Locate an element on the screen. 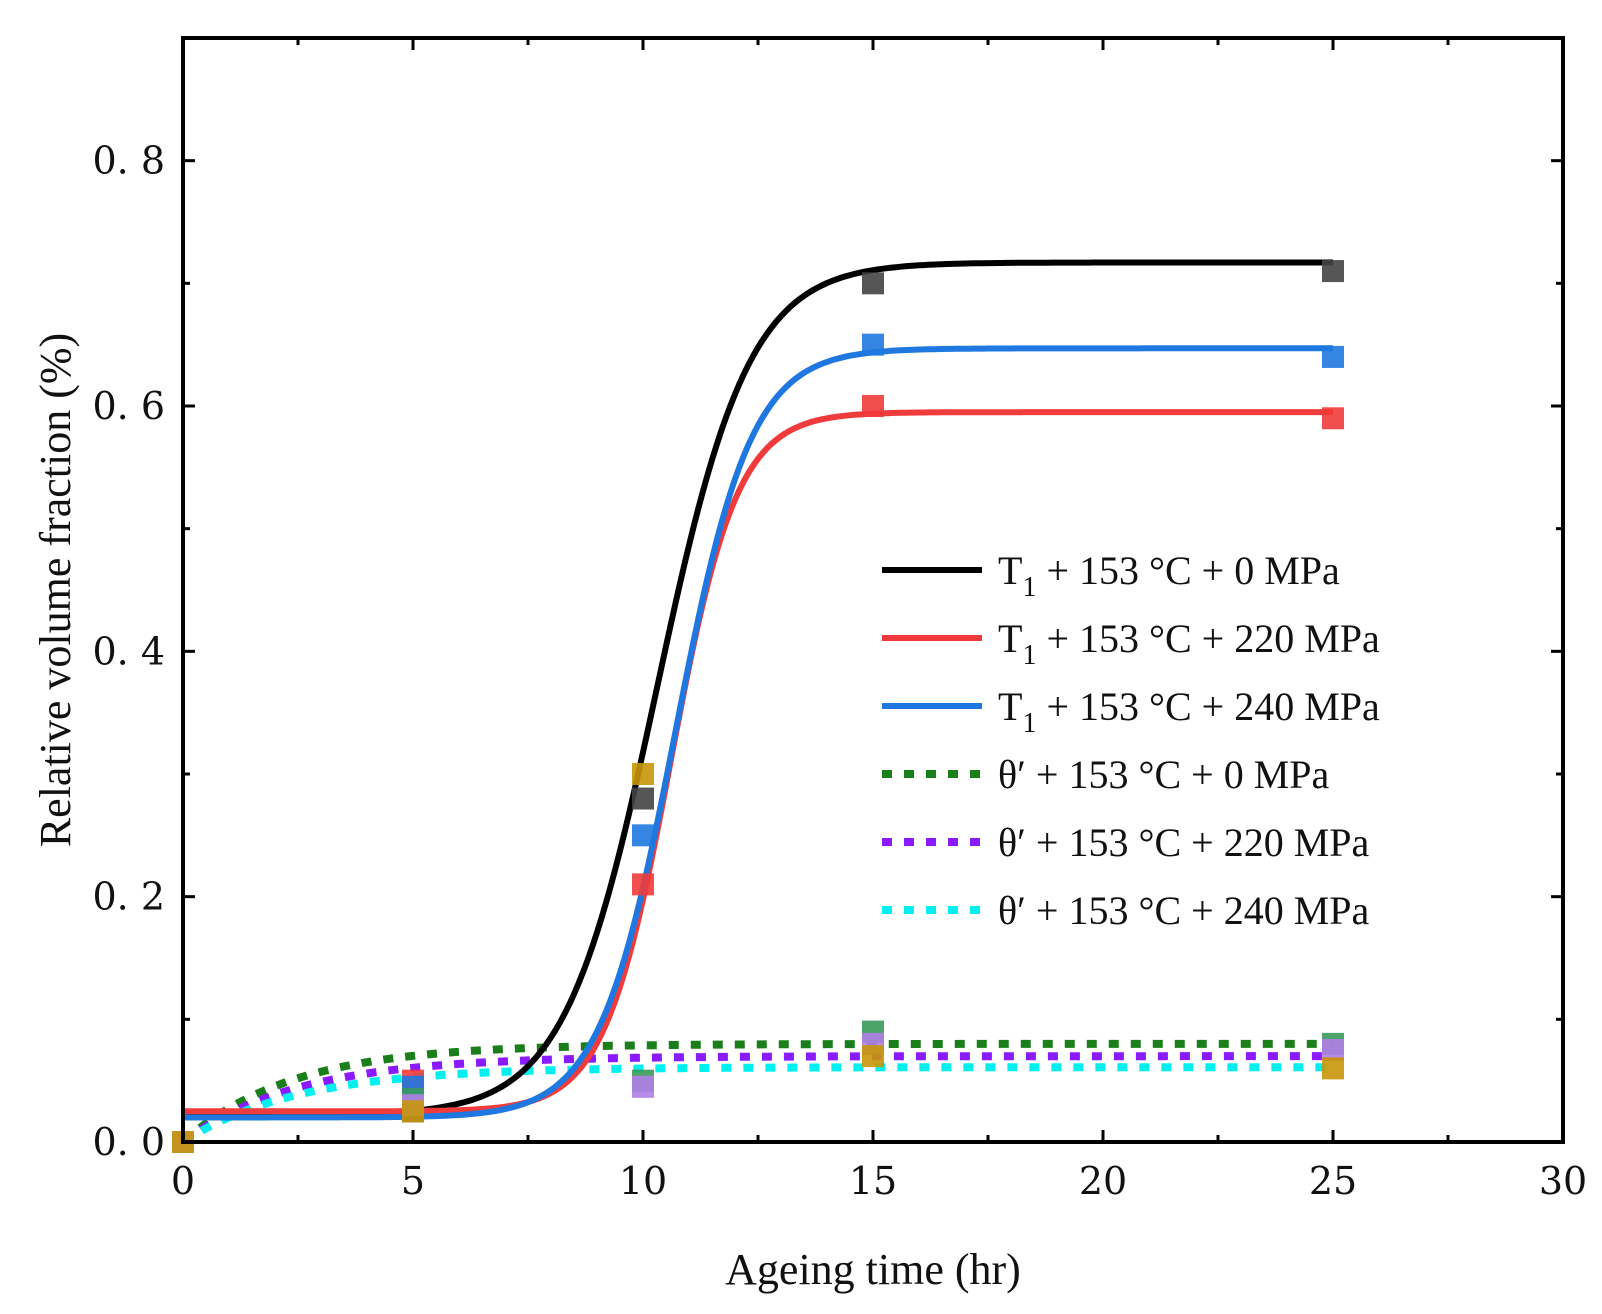 The height and width of the screenshot is (1314, 1602). legend-entry-label: θ′ + 153 °C + 220 MPa is located at coordinates (1184, 842).